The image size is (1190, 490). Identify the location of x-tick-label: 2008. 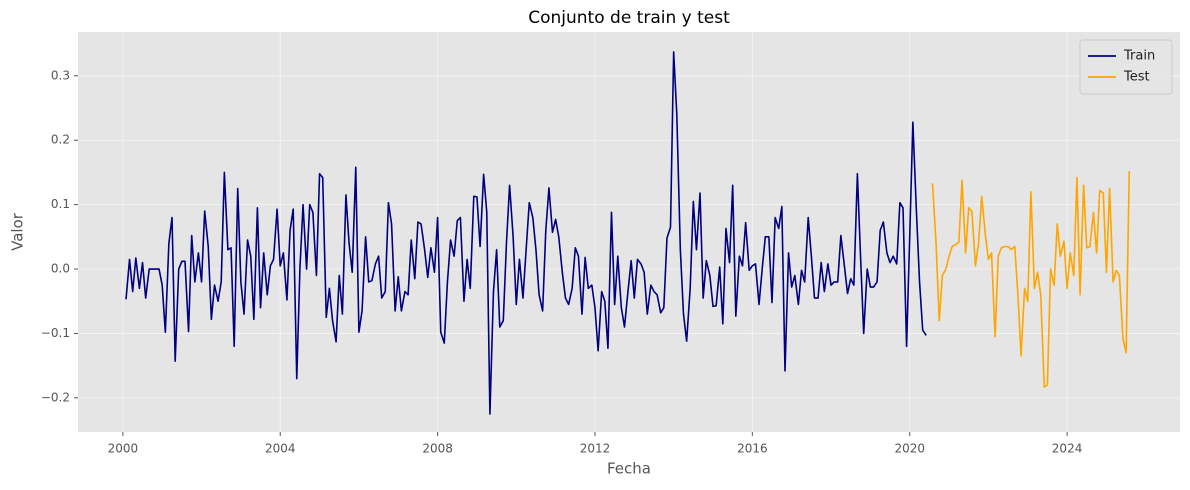
(437, 449).